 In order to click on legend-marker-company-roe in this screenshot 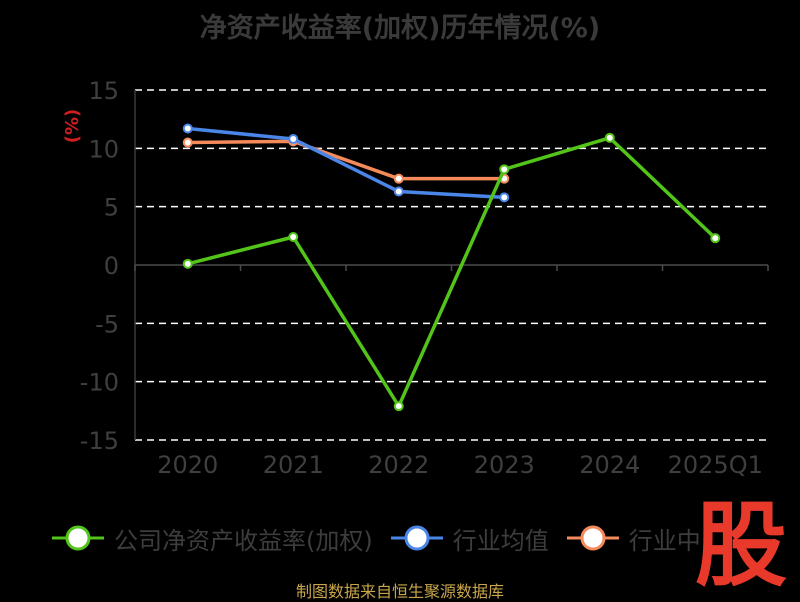, I will do `click(78, 538)`.